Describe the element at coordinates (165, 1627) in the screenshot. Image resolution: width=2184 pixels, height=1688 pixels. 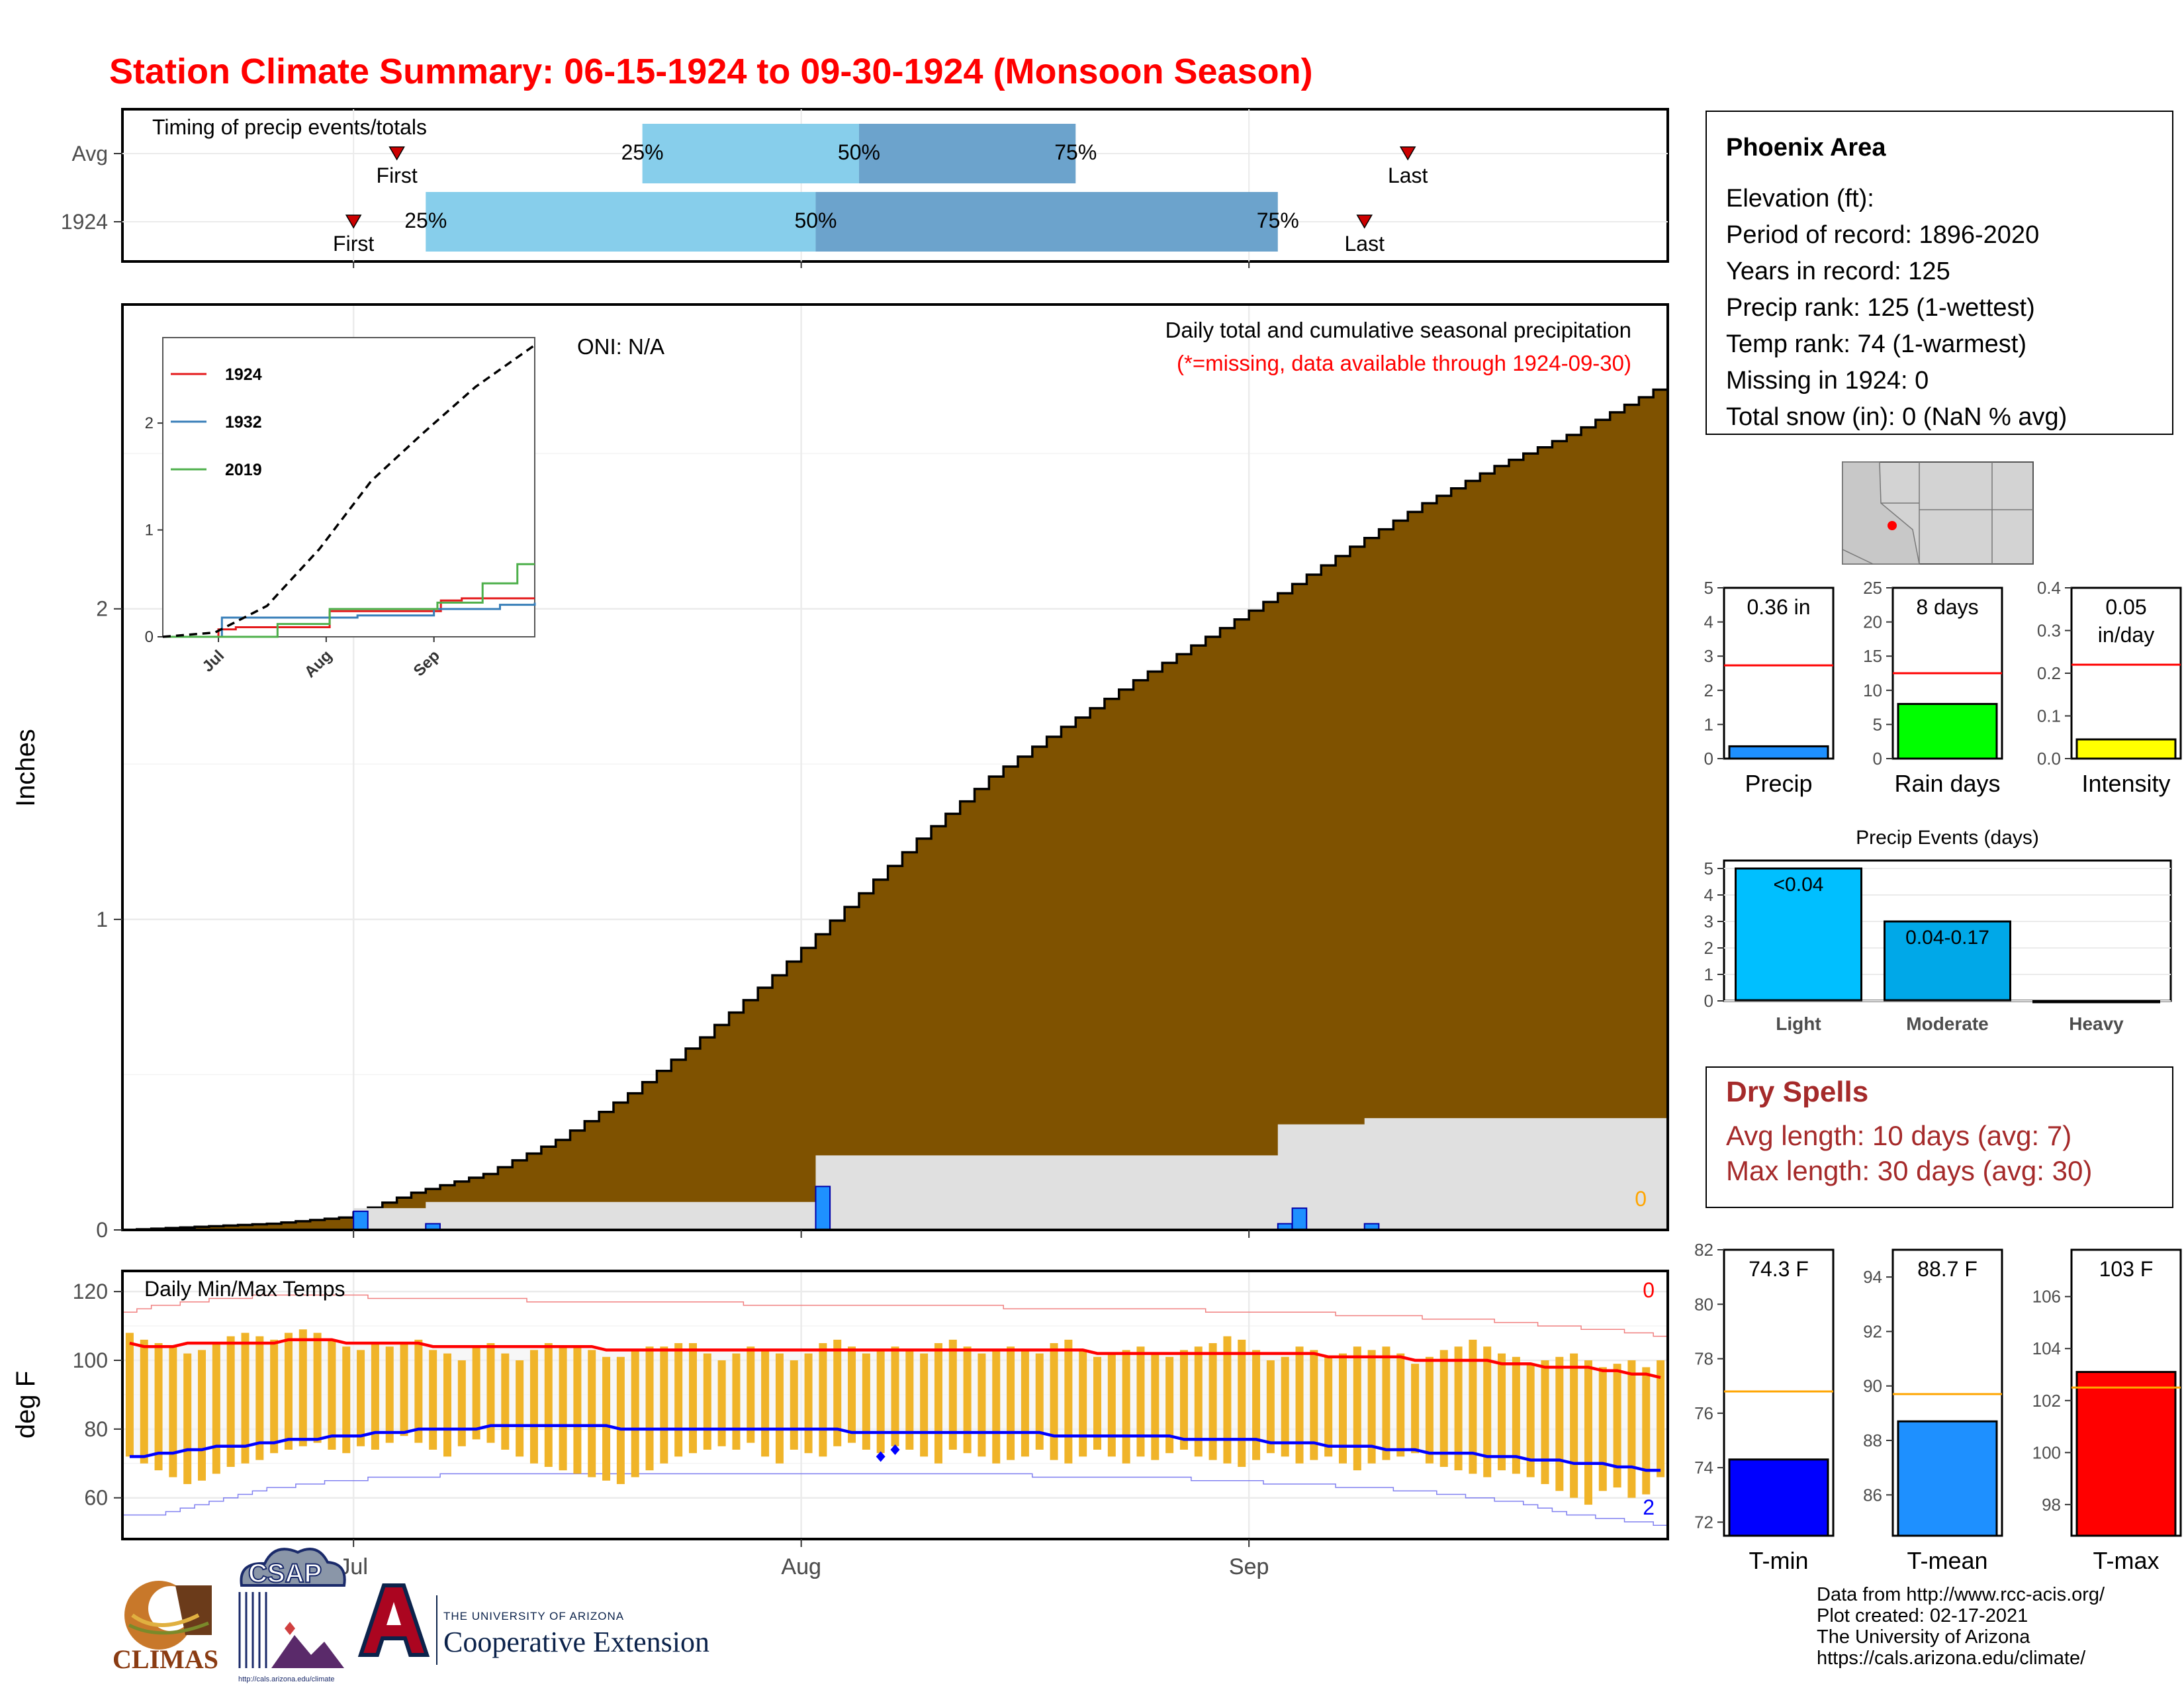
I see `climas-logo: CLIMAS` at that location.